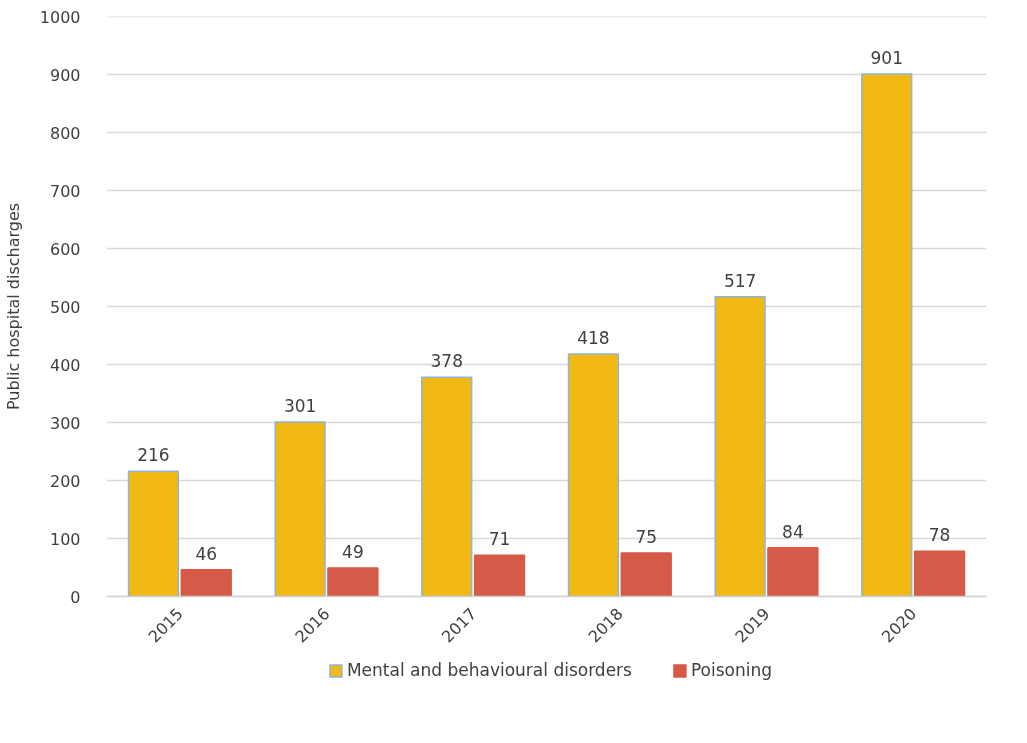  Describe the element at coordinates (65, 481) in the screenshot. I see `y-tick-label: 200` at that location.